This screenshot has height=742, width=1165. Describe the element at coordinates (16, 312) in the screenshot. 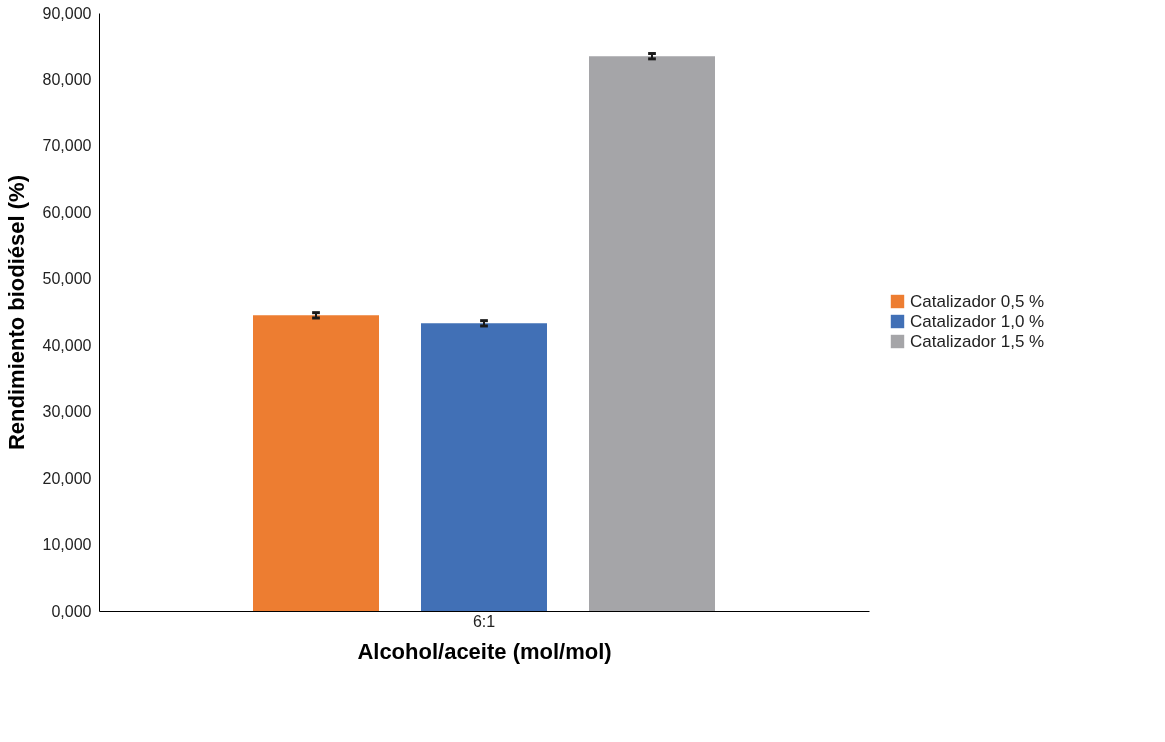

I see `y-axis-title: Rendimiento biodiésel (%)` at that location.